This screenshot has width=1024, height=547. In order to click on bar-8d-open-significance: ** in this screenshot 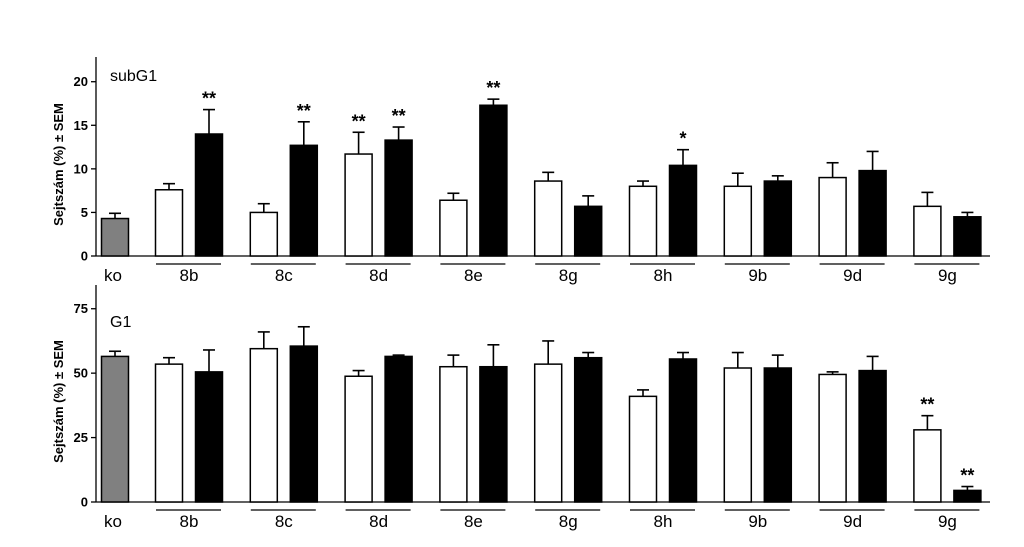, I will do `click(359, 121)`.